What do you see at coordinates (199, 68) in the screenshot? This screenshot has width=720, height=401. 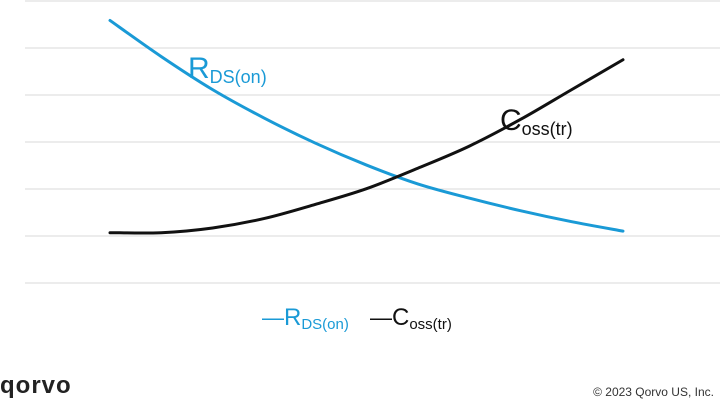 I see `series-label-rdson-main: R` at bounding box center [199, 68].